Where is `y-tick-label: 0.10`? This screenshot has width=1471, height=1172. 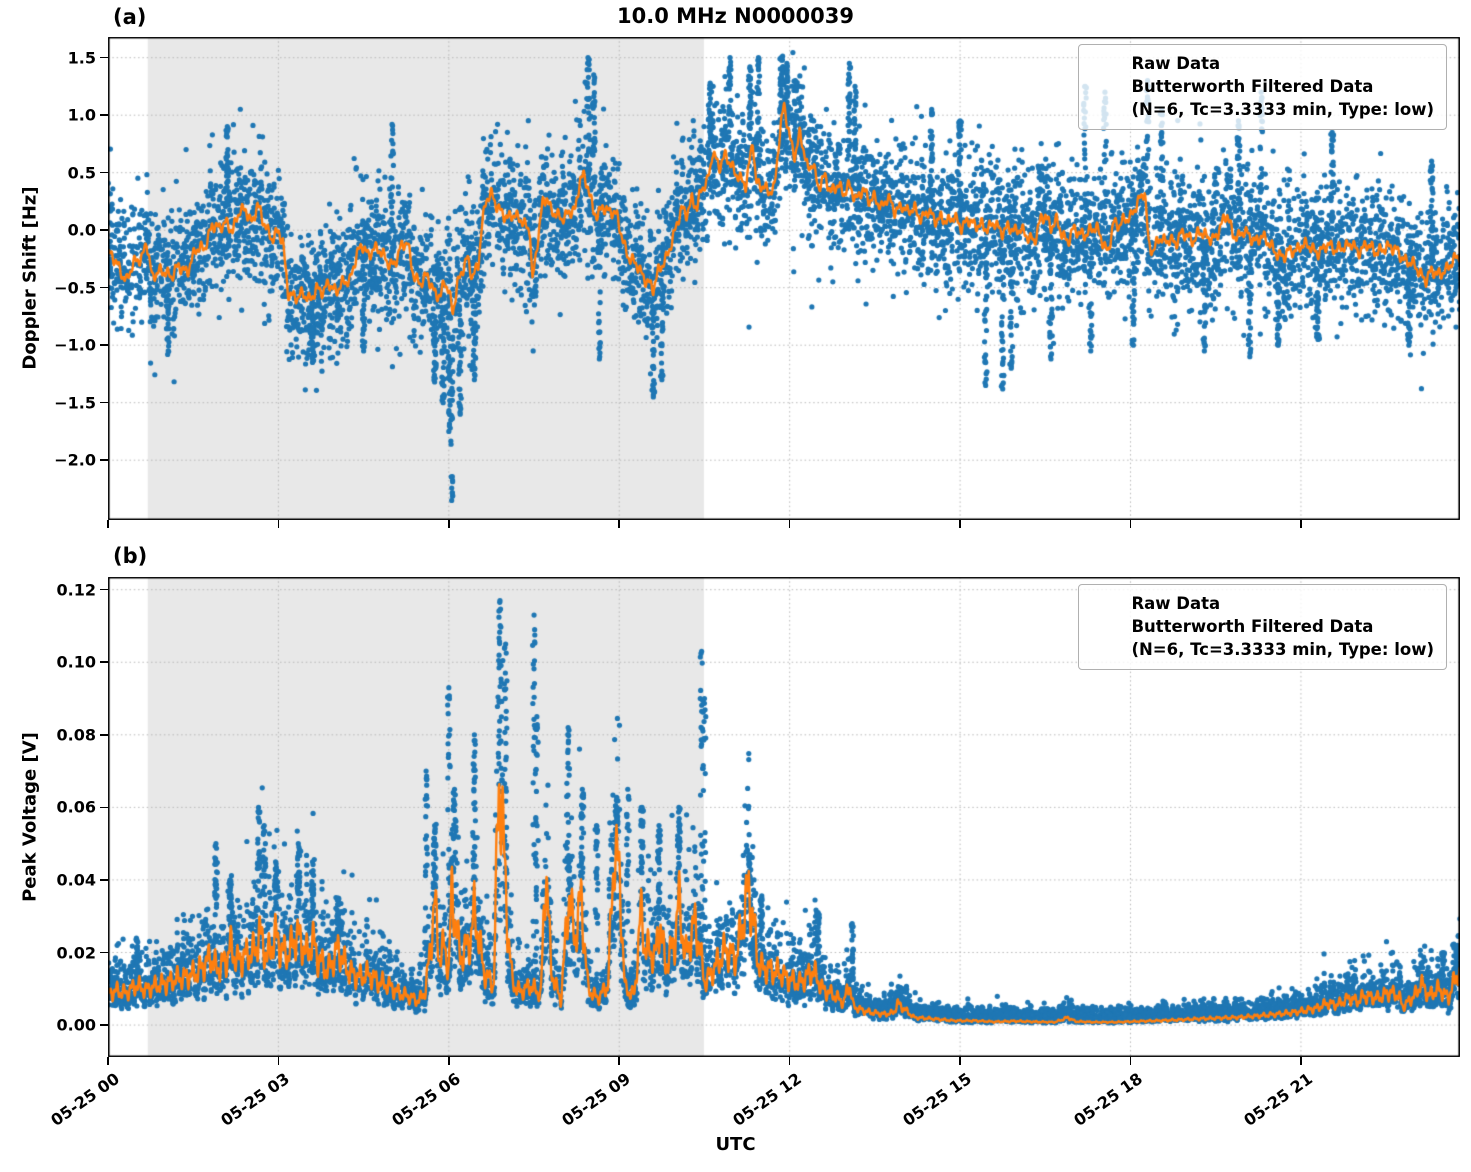 y-tick-label: 0.10 is located at coordinates (76, 662).